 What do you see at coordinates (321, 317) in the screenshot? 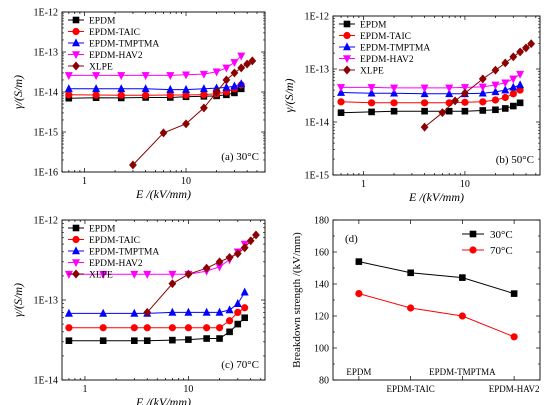
I see `y-tick-label: 120` at bounding box center [321, 317].